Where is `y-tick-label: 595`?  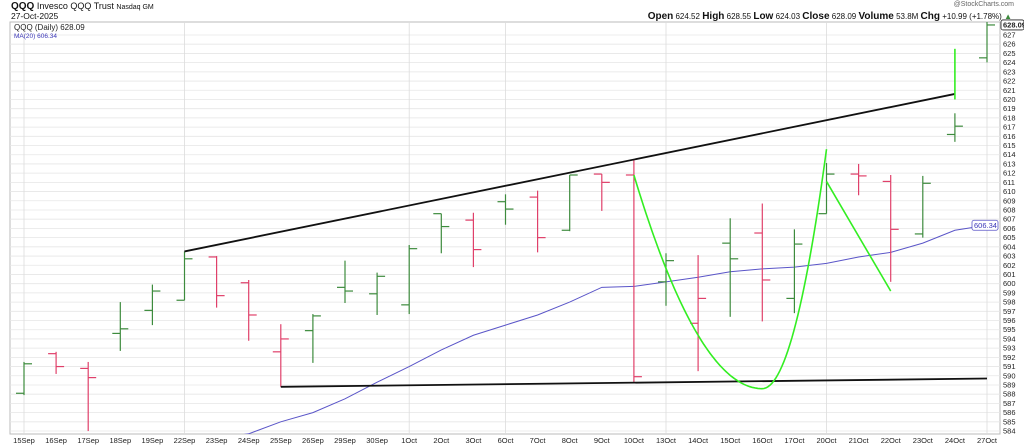 y-tick-label: 595 is located at coordinates (1009, 329).